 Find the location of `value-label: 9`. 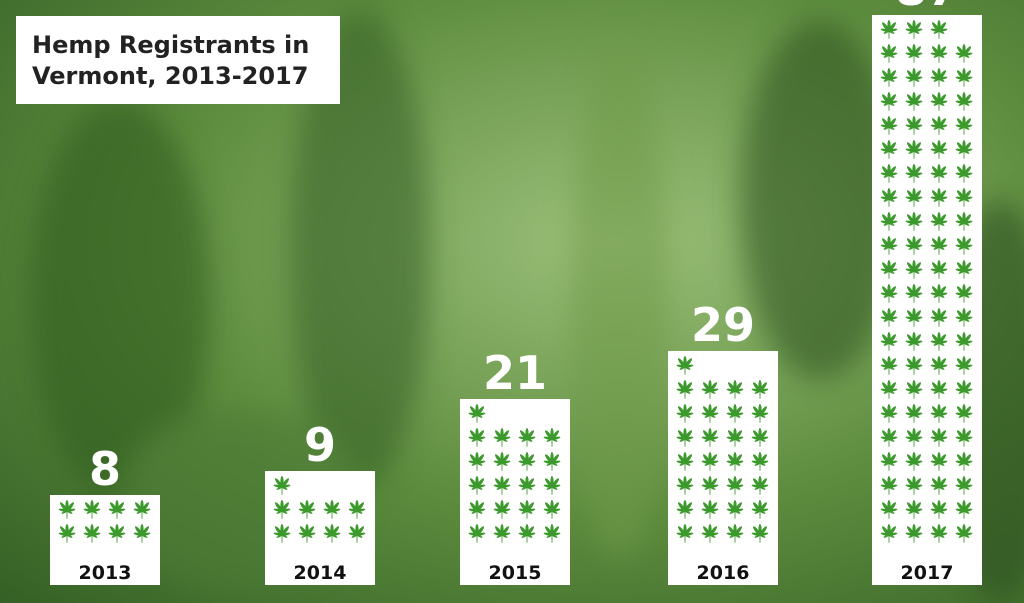

value-label: 9 is located at coordinates (320, 445).